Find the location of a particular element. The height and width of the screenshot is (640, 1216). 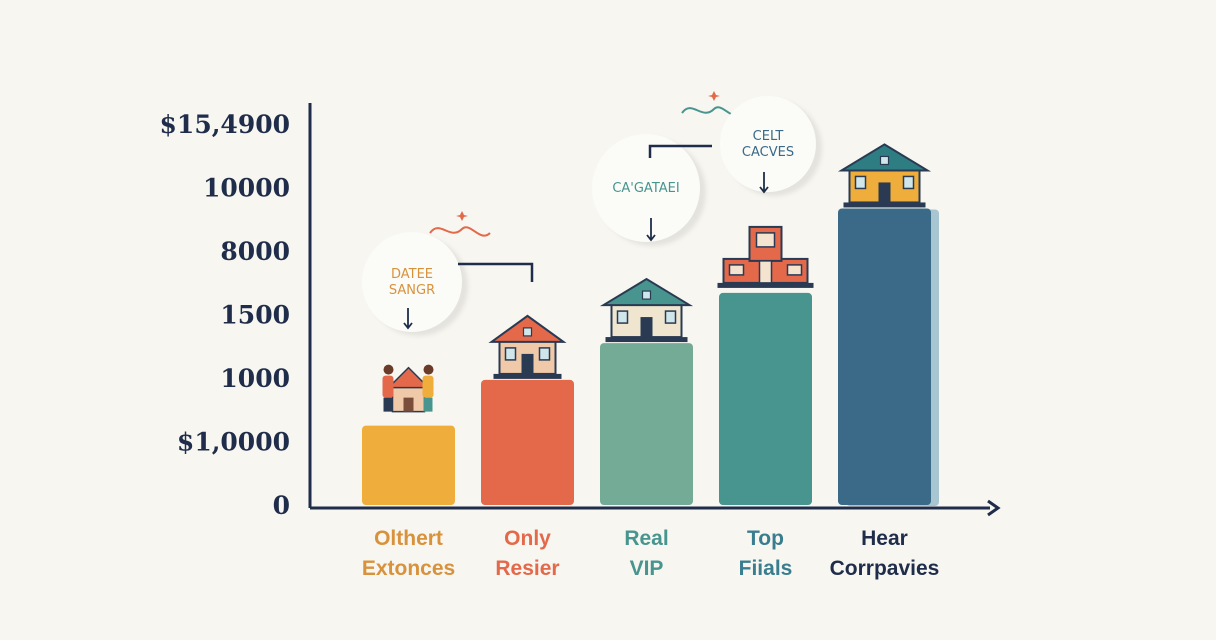

people-house-icon is located at coordinates (408, 388).